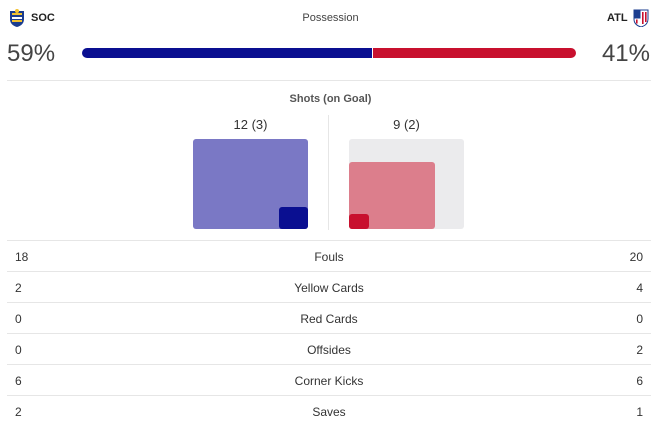 The image size is (661, 427). What do you see at coordinates (43, 18) in the screenshot?
I see `home-team-abbr: SOC` at bounding box center [43, 18].